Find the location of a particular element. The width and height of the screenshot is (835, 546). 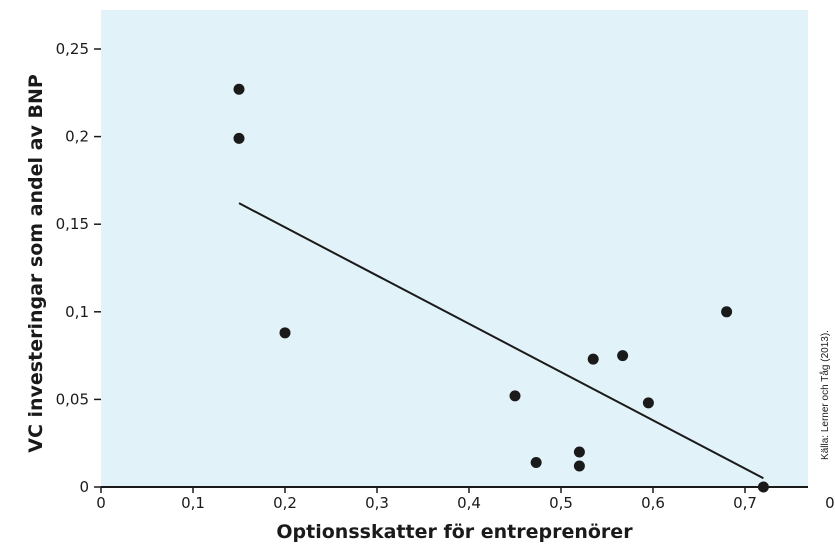

y-axis: 0 0,05 0,1 0,15 0,2 0,25 is located at coordinates (78, 268).